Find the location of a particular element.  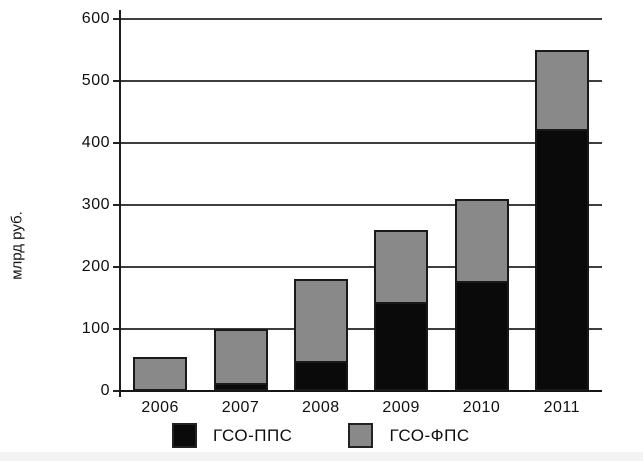

bar-2006 is located at coordinates (160, 373).